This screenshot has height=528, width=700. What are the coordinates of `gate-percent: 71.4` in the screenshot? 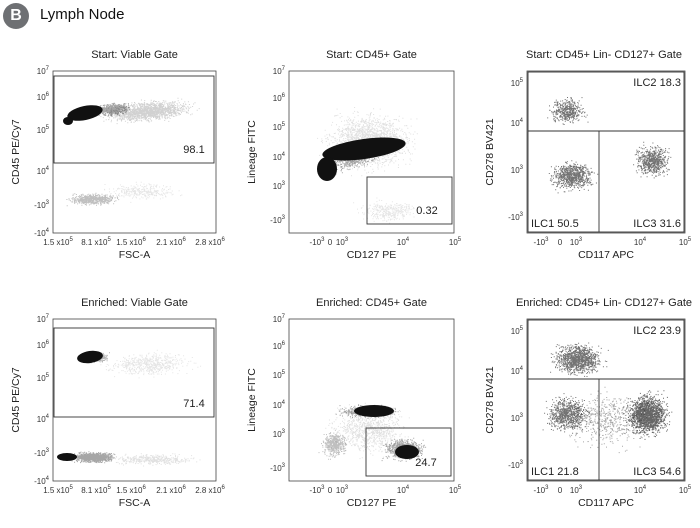 It's located at (193, 404).